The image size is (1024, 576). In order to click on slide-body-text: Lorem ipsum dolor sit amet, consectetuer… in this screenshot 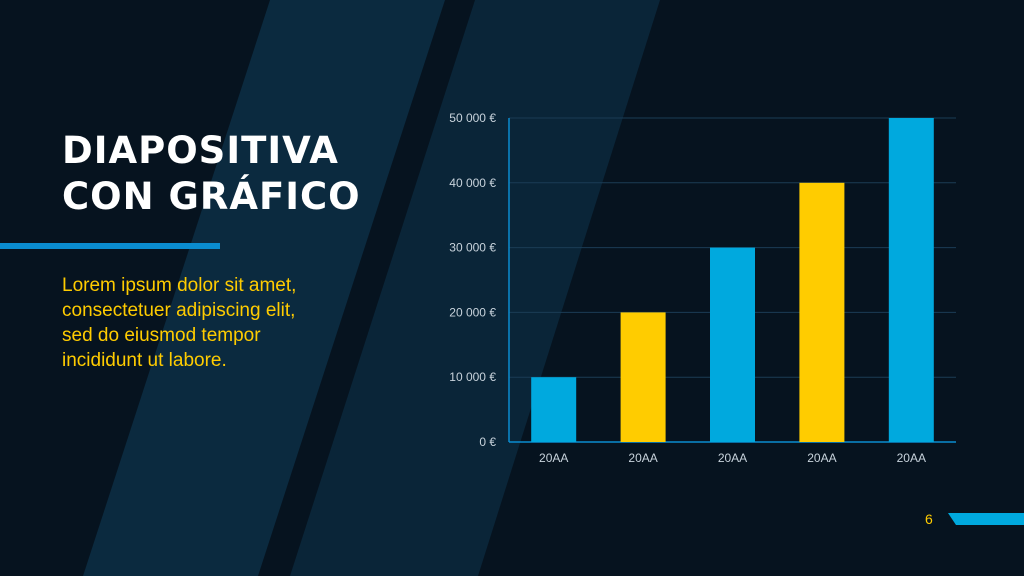, I will do `click(179, 323)`.